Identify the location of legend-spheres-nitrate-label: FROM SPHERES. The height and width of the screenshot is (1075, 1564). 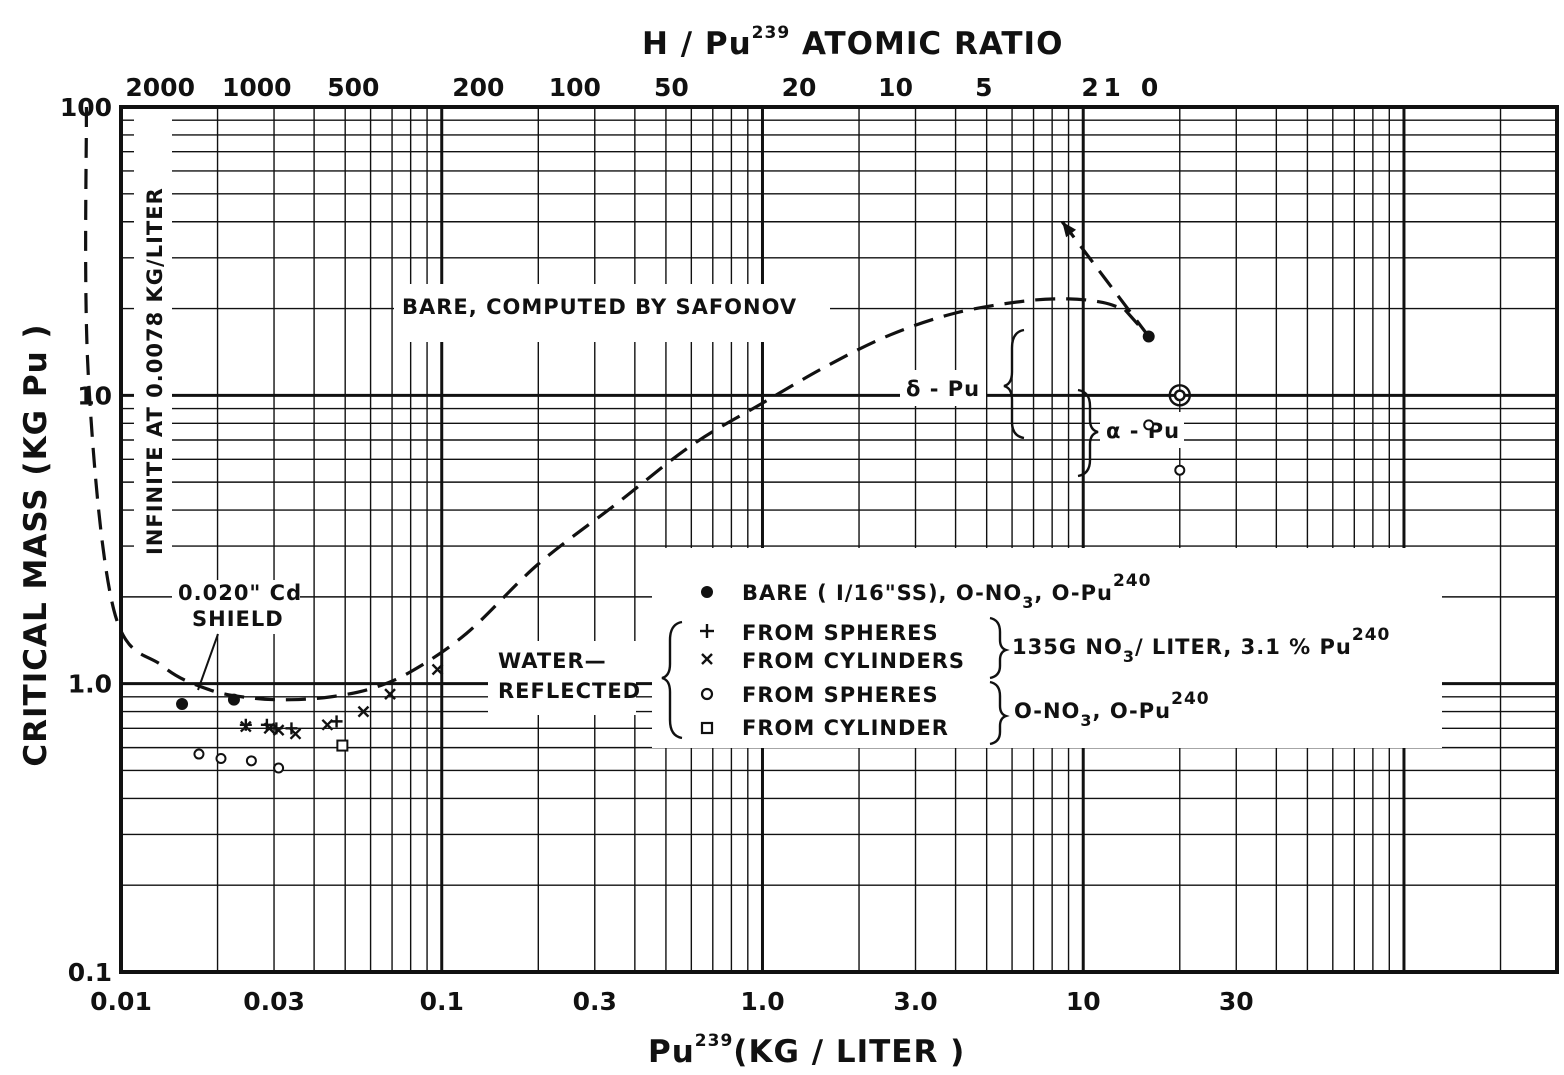
(840, 633).